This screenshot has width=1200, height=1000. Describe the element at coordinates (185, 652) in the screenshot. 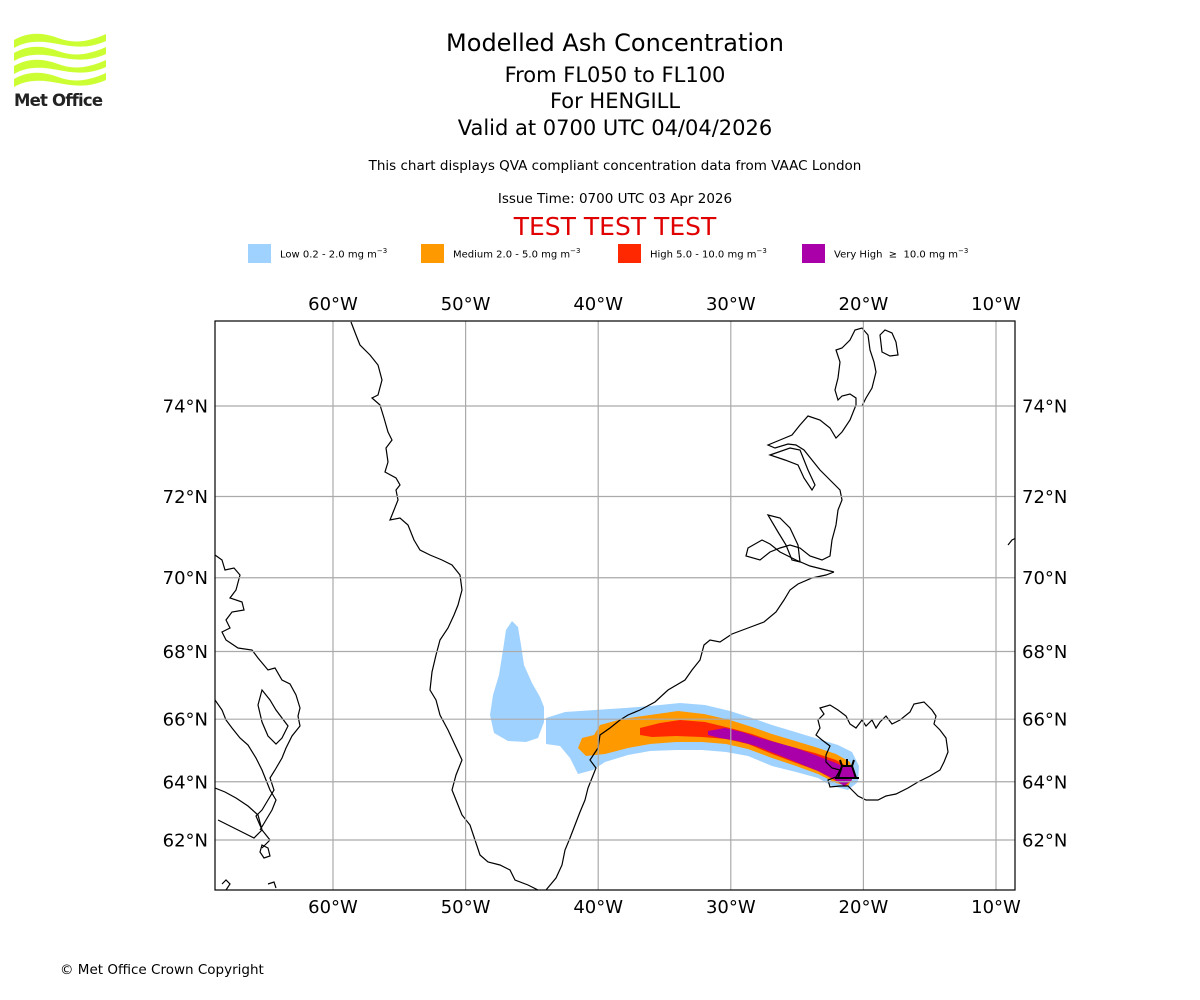

I see `lat-tick-label-left: 68°N` at that location.